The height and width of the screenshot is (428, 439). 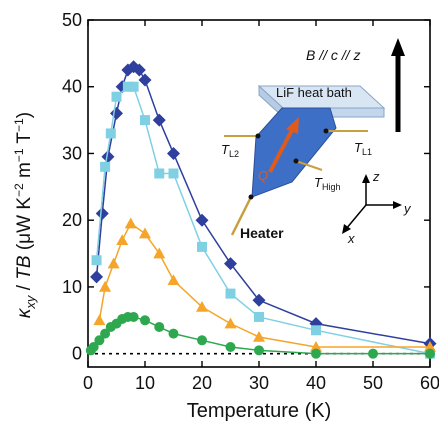 What do you see at coordinates (202, 383) in the screenshot?
I see `x-tick-label: 20` at bounding box center [202, 383].